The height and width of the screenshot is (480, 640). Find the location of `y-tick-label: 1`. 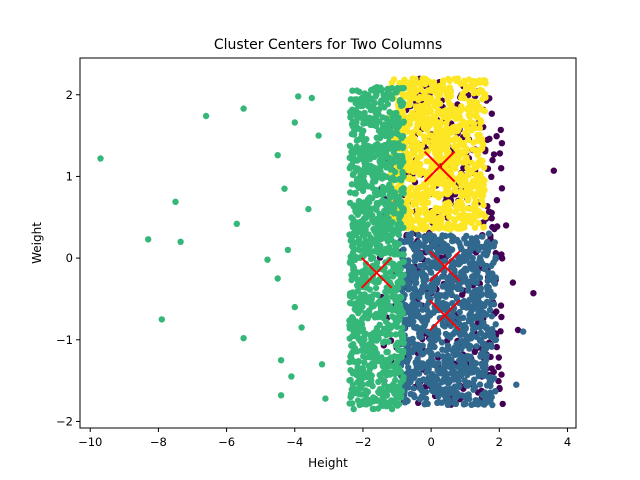

y-tick-label: 1 is located at coordinates (69, 176).